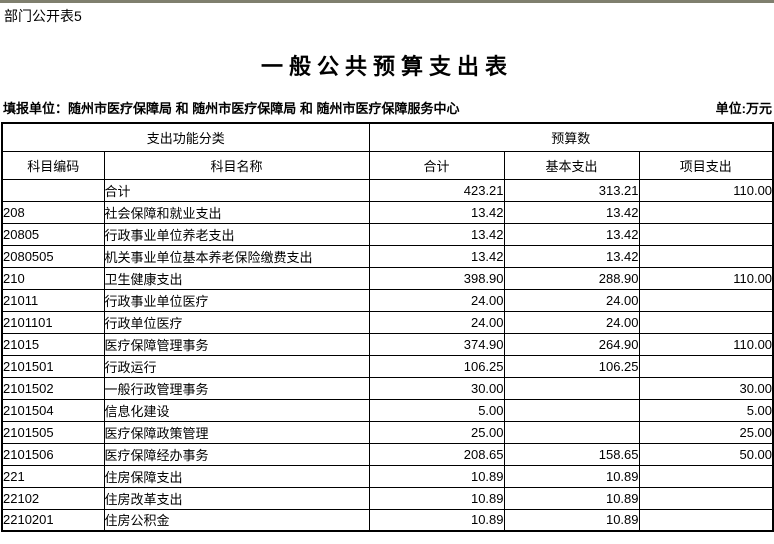  I want to click on table-row: 2101505 医疗保障政策管理 25.00 25.00, so click(387, 432).